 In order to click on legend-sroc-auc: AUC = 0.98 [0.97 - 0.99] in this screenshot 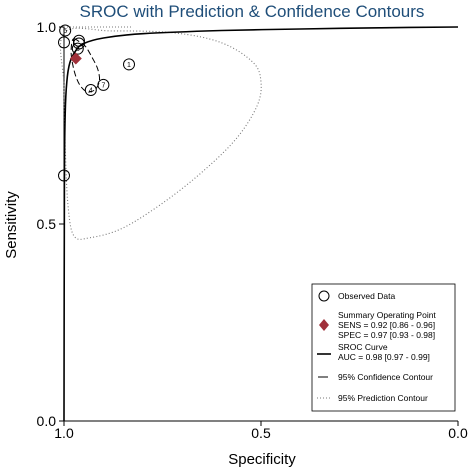, I will do `click(384, 357)`.